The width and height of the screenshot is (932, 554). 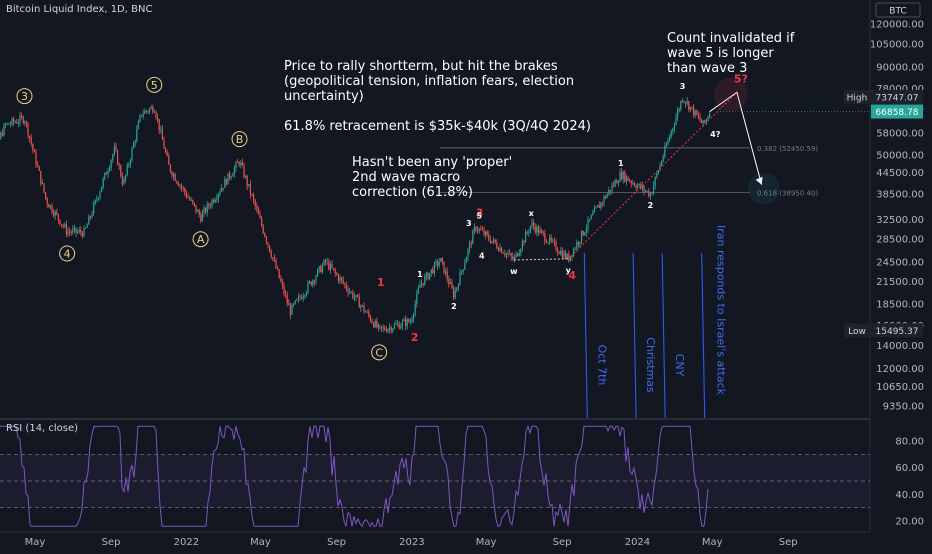 I want to click on last-price-bg, so click(x=897, y=111).